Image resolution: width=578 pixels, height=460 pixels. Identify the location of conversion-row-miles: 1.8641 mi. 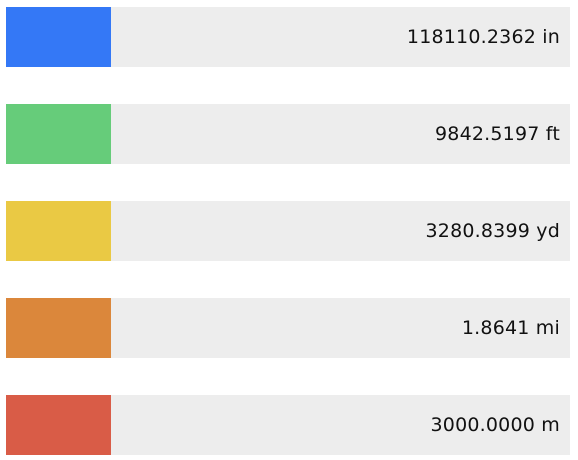
(288, 328).